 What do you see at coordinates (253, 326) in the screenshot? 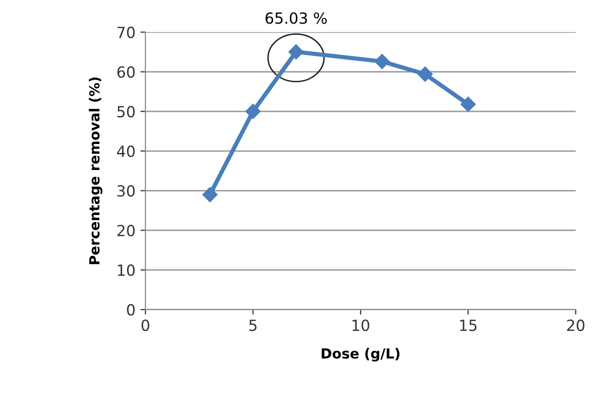
I see `x-tick-label: 5` at bounding box center [253, 326].